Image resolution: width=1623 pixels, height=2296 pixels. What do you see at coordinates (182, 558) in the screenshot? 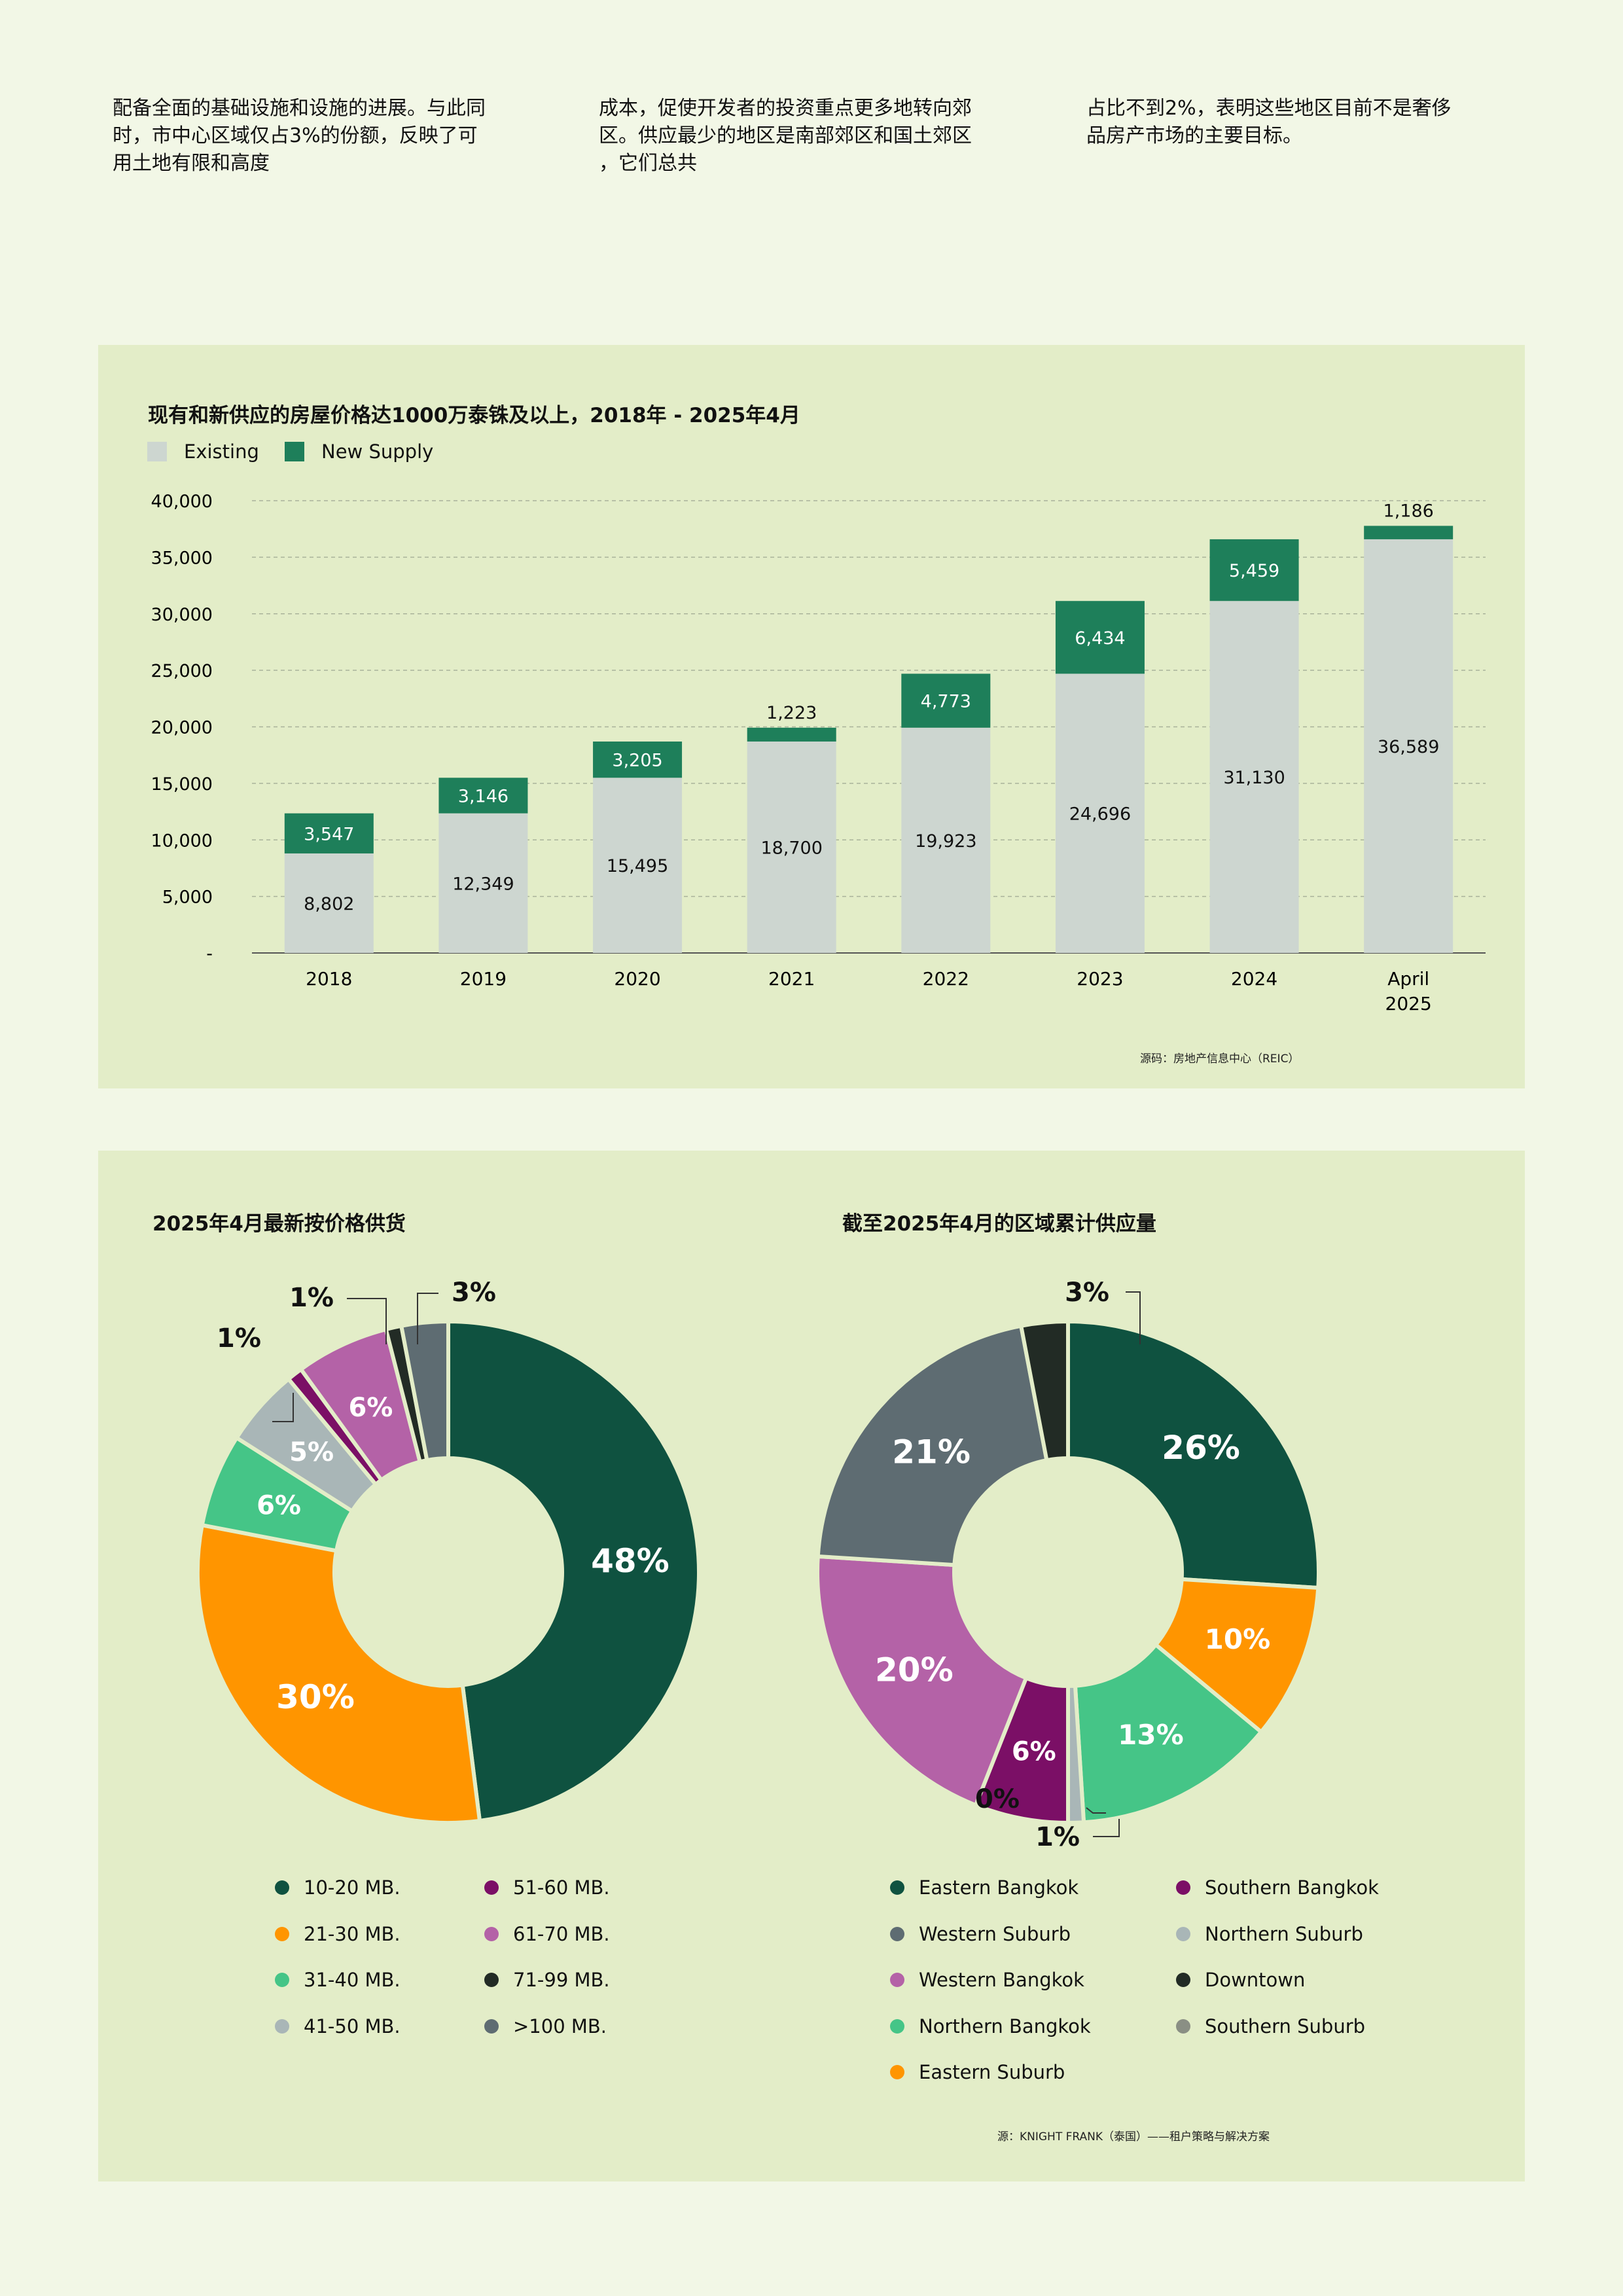
I see `y-tick-label: 35,000` at bounding box center [182, 558].